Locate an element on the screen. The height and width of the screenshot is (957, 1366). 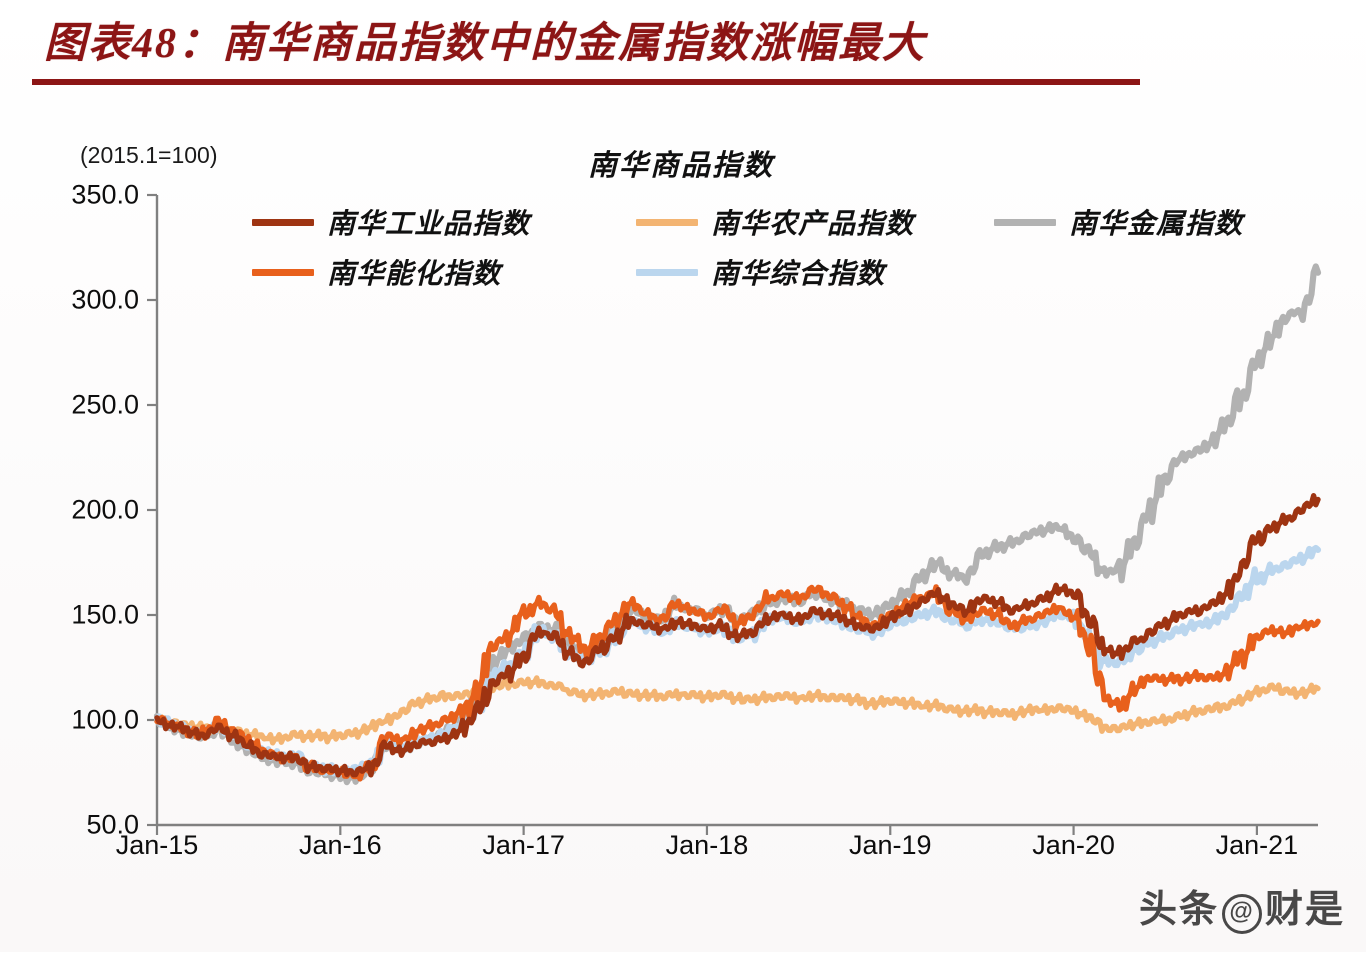
figure-header: 图表48：南华商品指数中的金属指数涨幅最大 is located at coordinates (683, 46).